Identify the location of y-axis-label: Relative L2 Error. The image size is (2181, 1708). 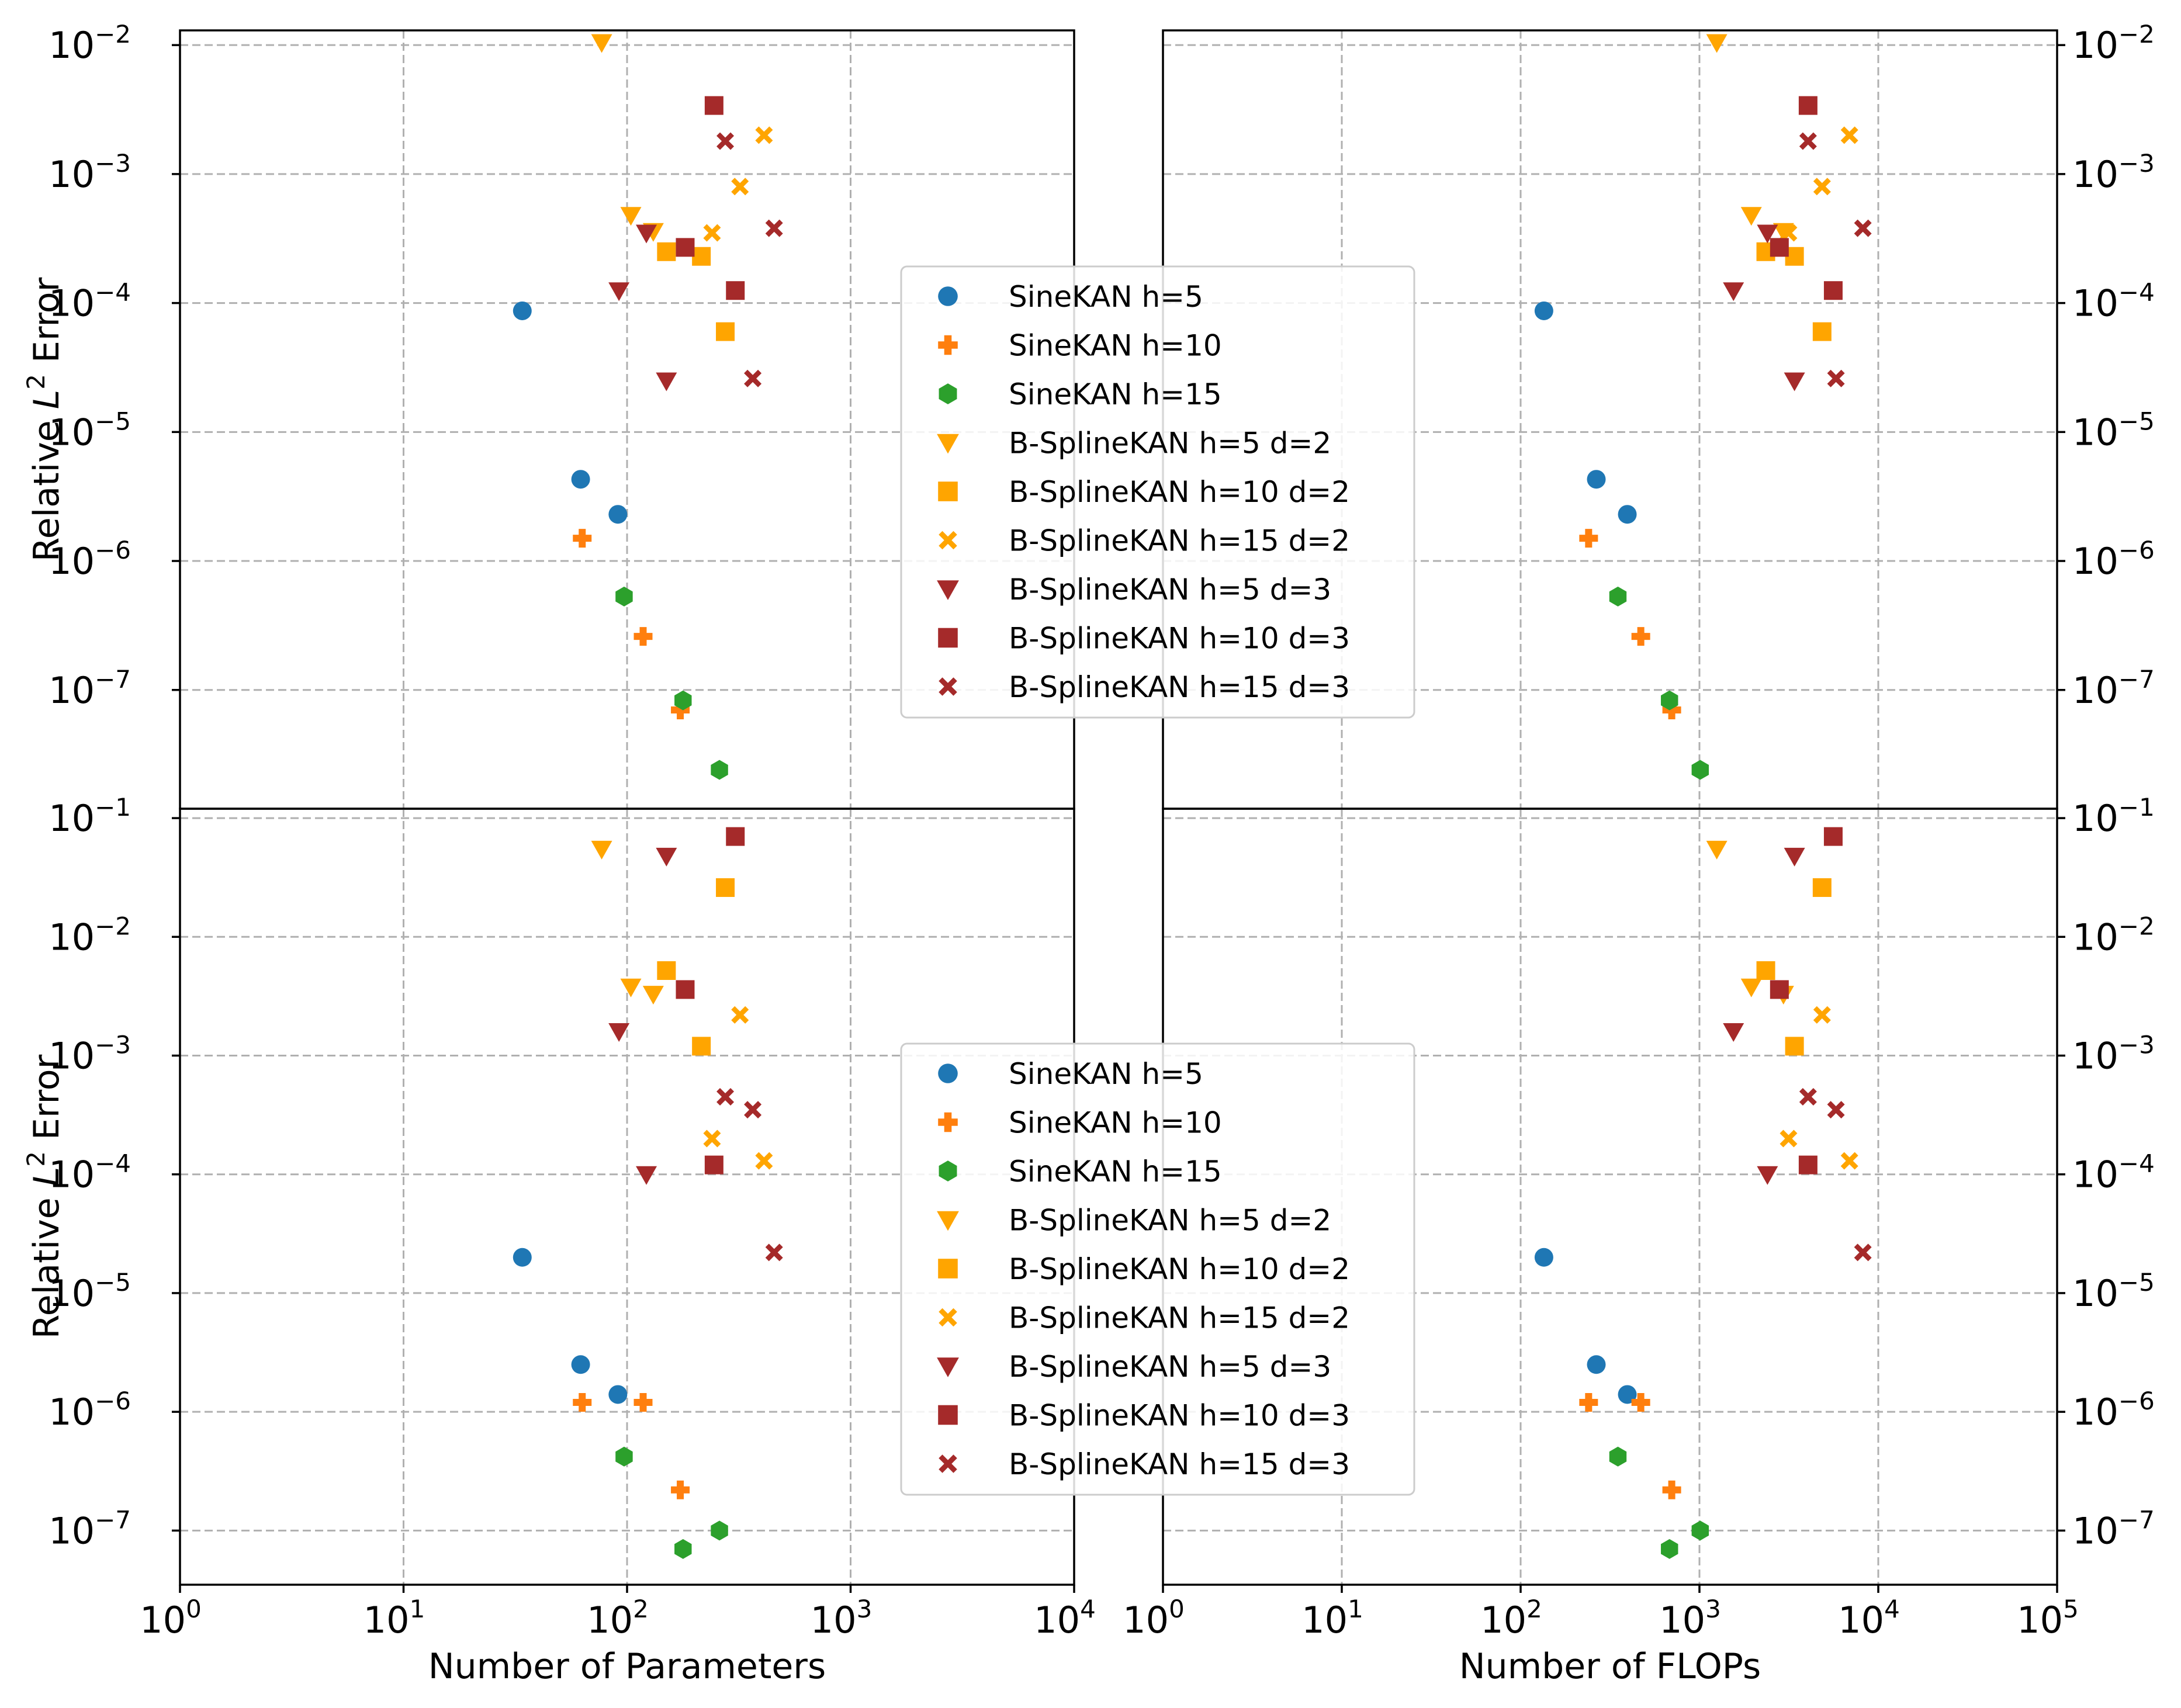
(44, 419).